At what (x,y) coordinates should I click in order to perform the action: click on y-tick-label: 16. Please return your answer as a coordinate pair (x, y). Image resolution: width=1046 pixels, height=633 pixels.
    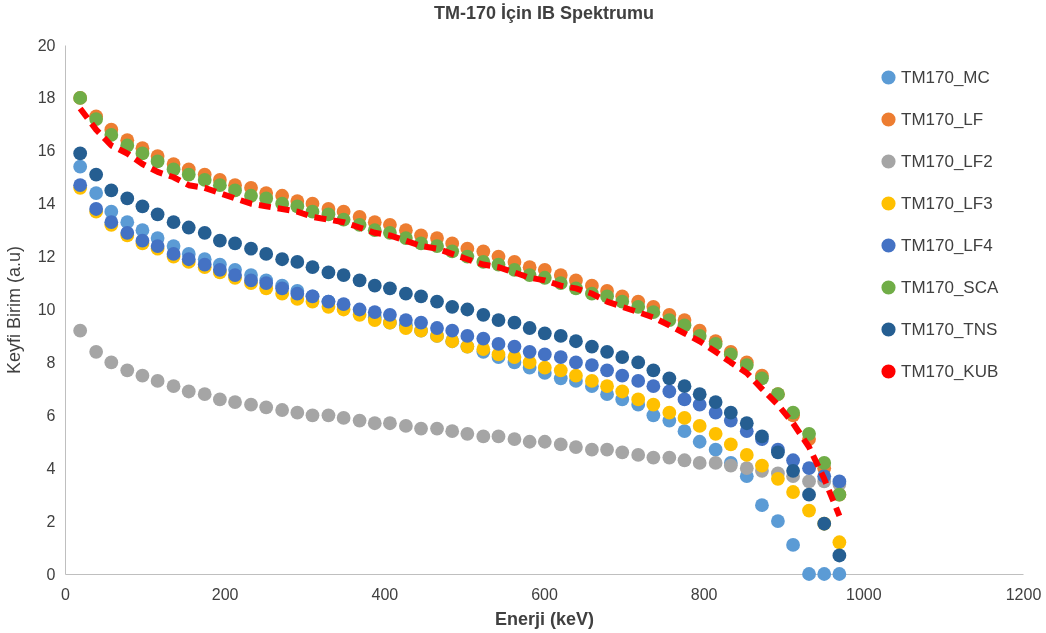
    Looking at the image, I should click on (46, 151).